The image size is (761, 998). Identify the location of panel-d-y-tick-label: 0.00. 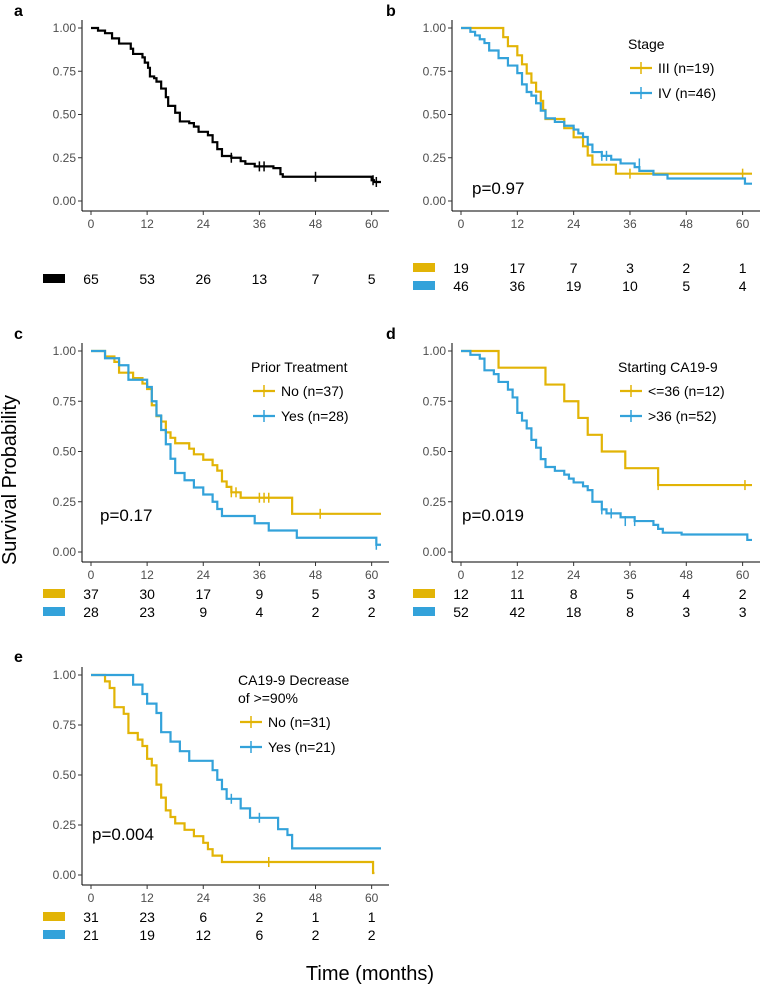
(435, 552).